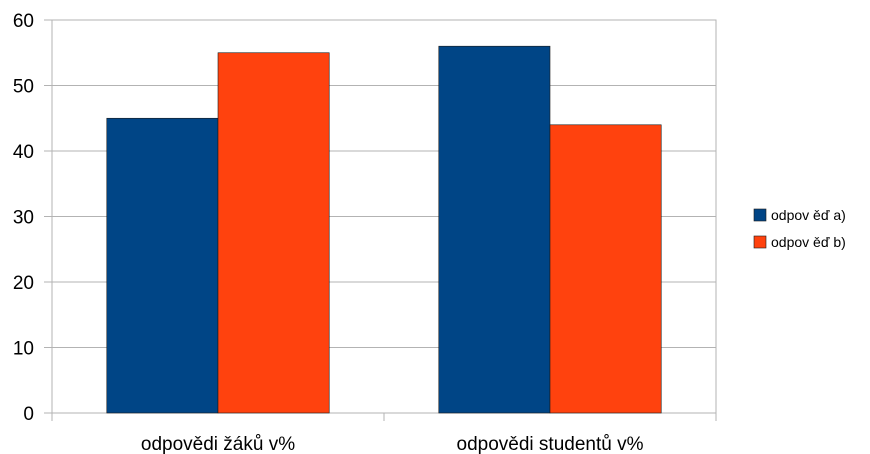 This screenshot has height=454, width=870. I want to click on y-tick-label: 0, so click(28, 414).